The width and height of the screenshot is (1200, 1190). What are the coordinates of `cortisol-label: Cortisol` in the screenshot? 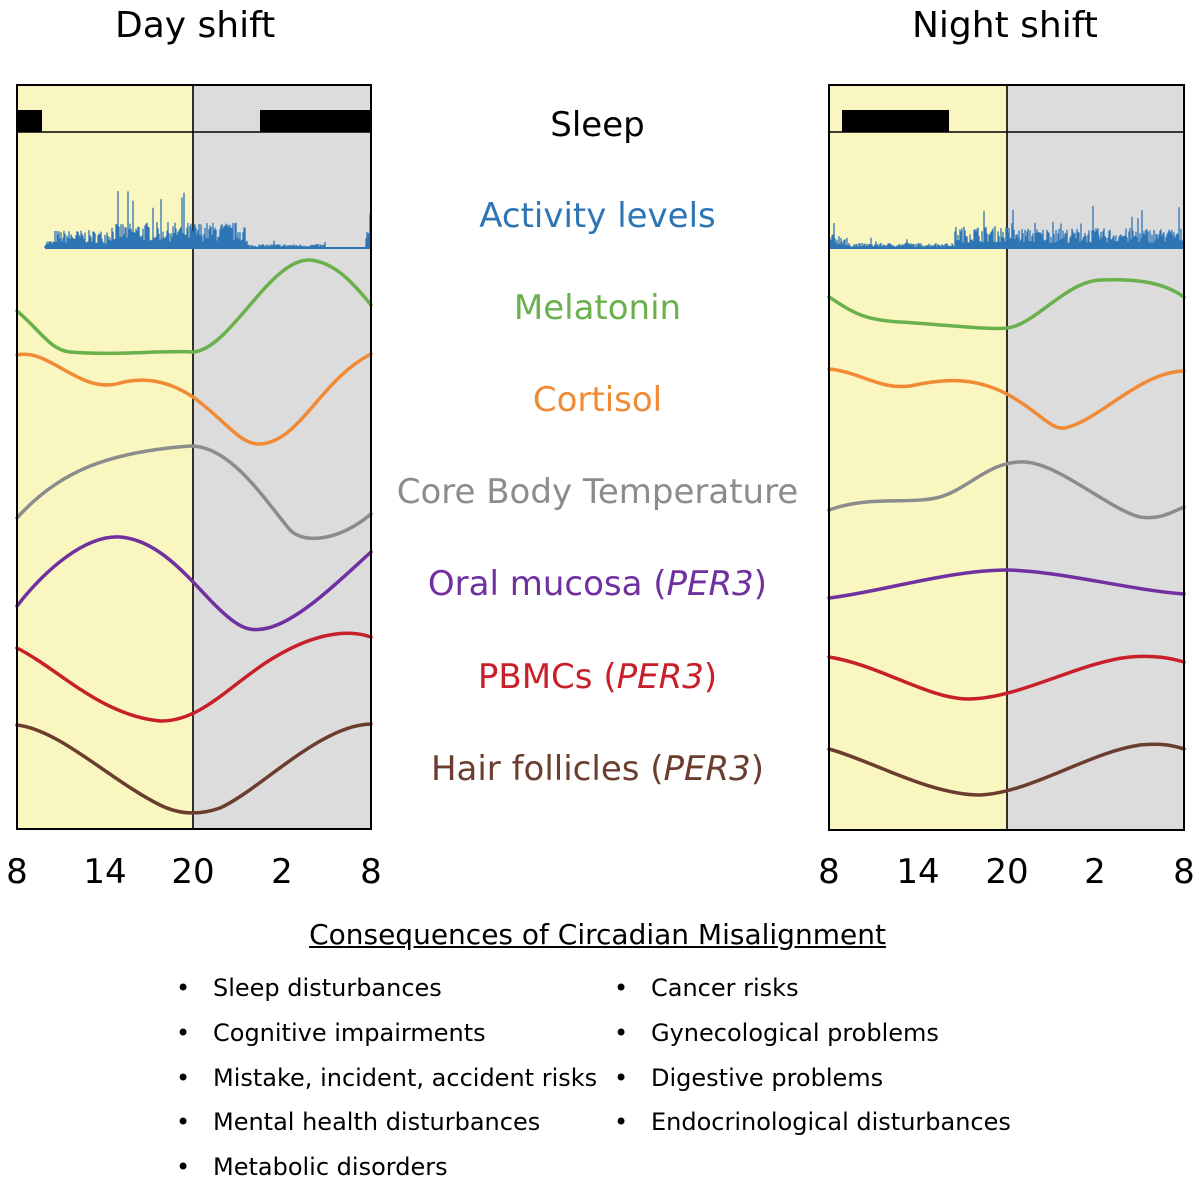 It's located at (597, 400).